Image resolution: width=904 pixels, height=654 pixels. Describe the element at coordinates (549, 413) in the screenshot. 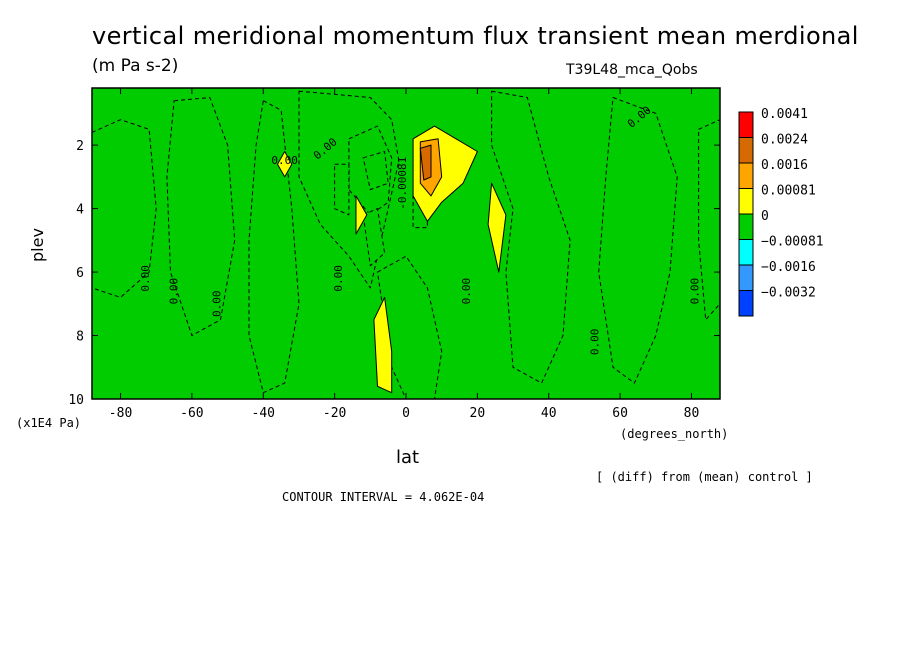

I see `x-tick-label: 40` at that location.